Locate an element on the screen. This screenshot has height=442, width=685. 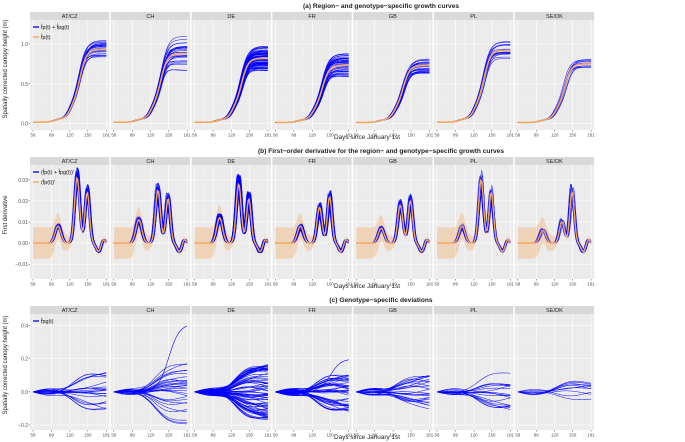
facet-2-1: CH 58 89 120 150 181 is located at coordinates (150, 372).